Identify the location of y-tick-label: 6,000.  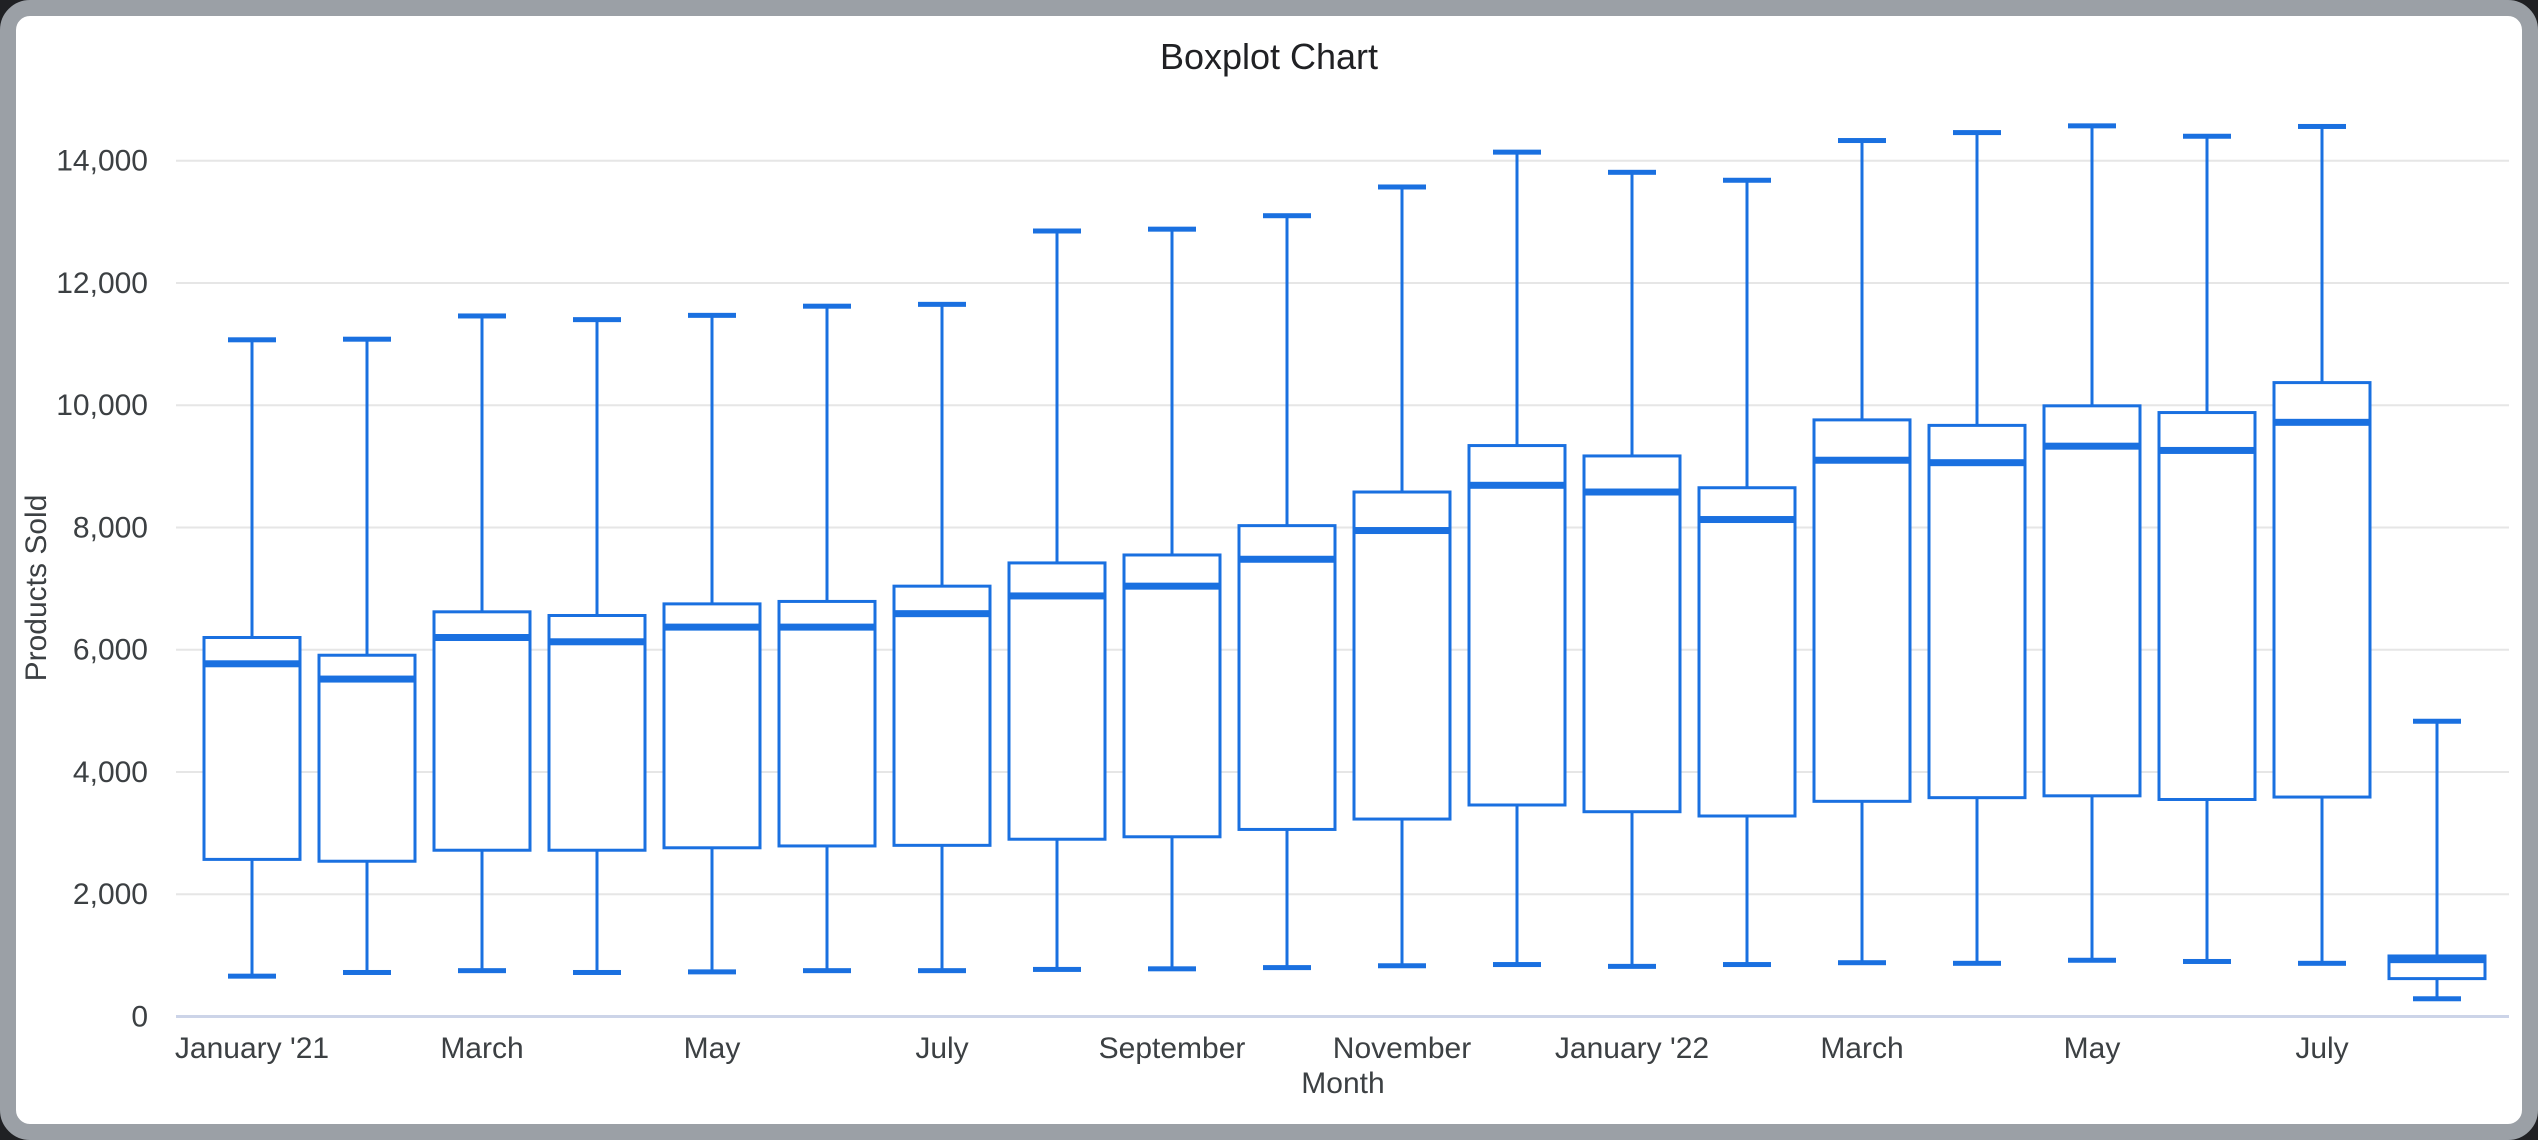
(110, 650).